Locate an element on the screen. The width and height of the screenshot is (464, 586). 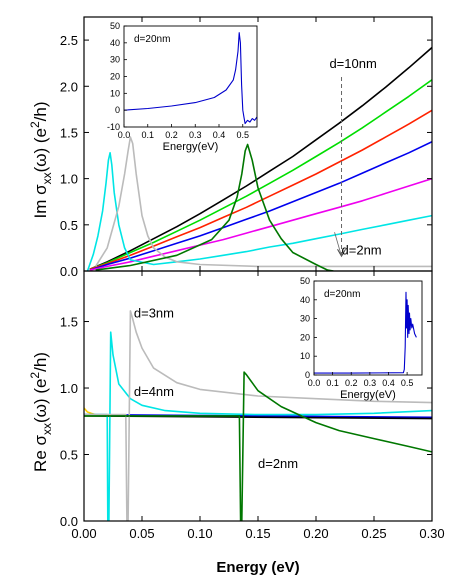
top-inset-ytick-label-6: 50 is located at coordinates (115, 26).